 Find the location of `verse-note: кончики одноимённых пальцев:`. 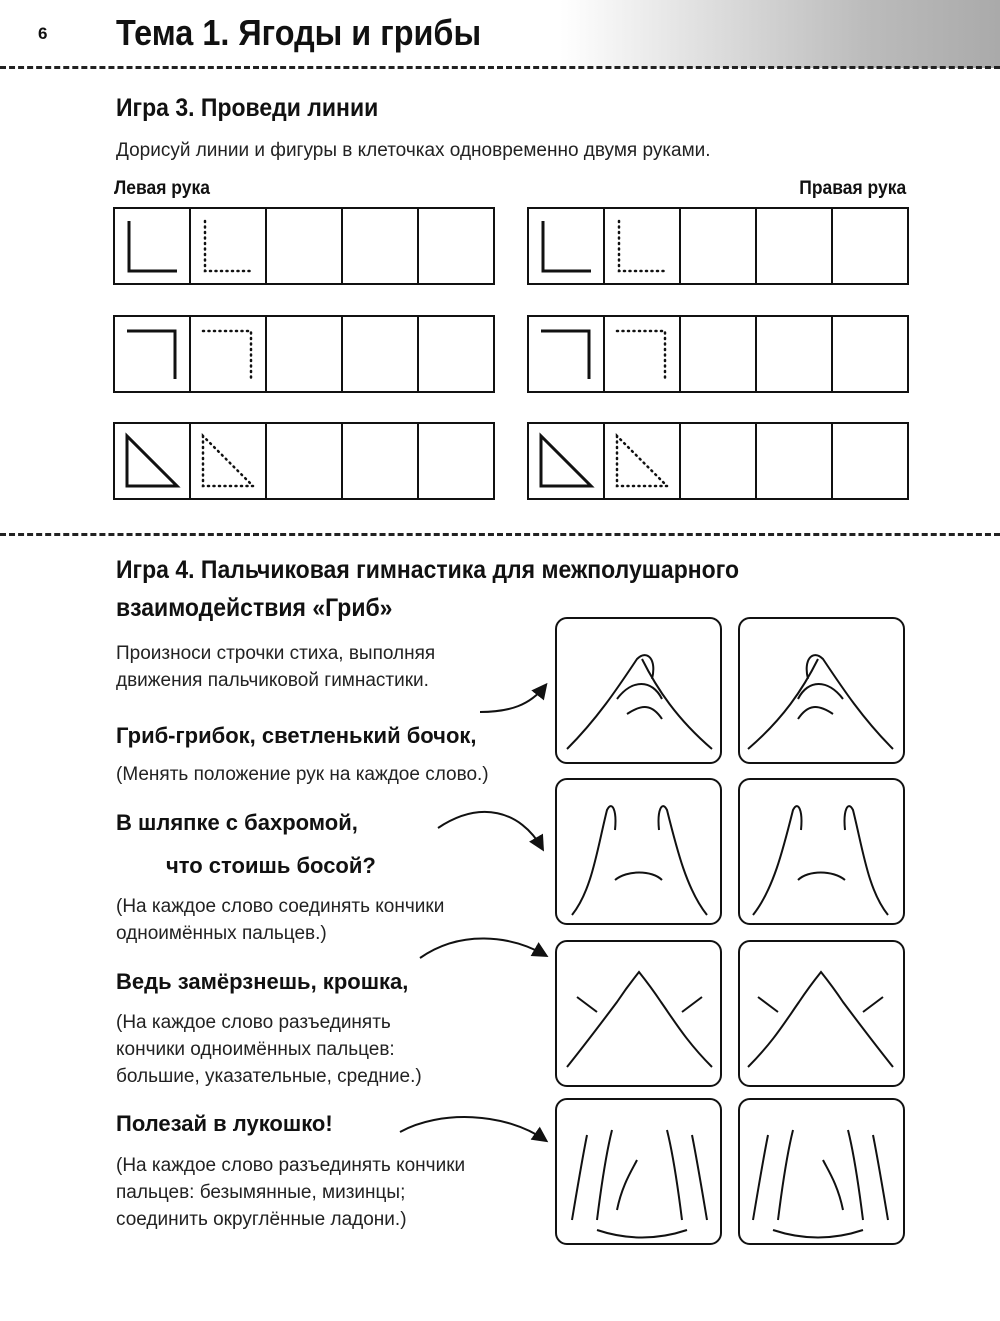

verse-note: кончики одноимённых пальцев: is located at coordinates (255, 1049).